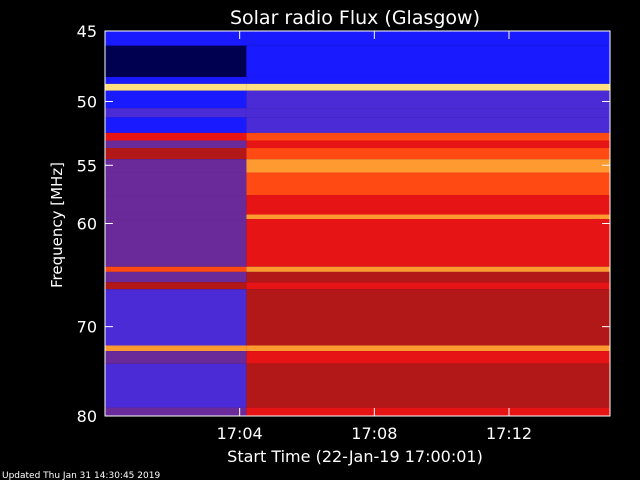  I want to click on y-axis-label: Frequency [MHz], so click(57, 225).